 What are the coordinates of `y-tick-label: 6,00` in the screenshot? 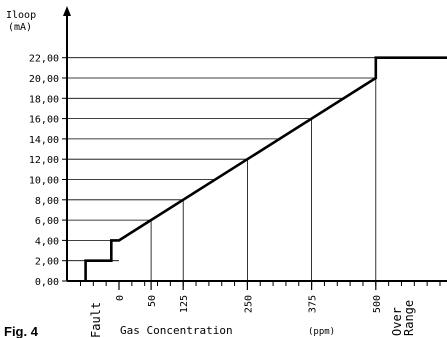 It's located at (47, 221).